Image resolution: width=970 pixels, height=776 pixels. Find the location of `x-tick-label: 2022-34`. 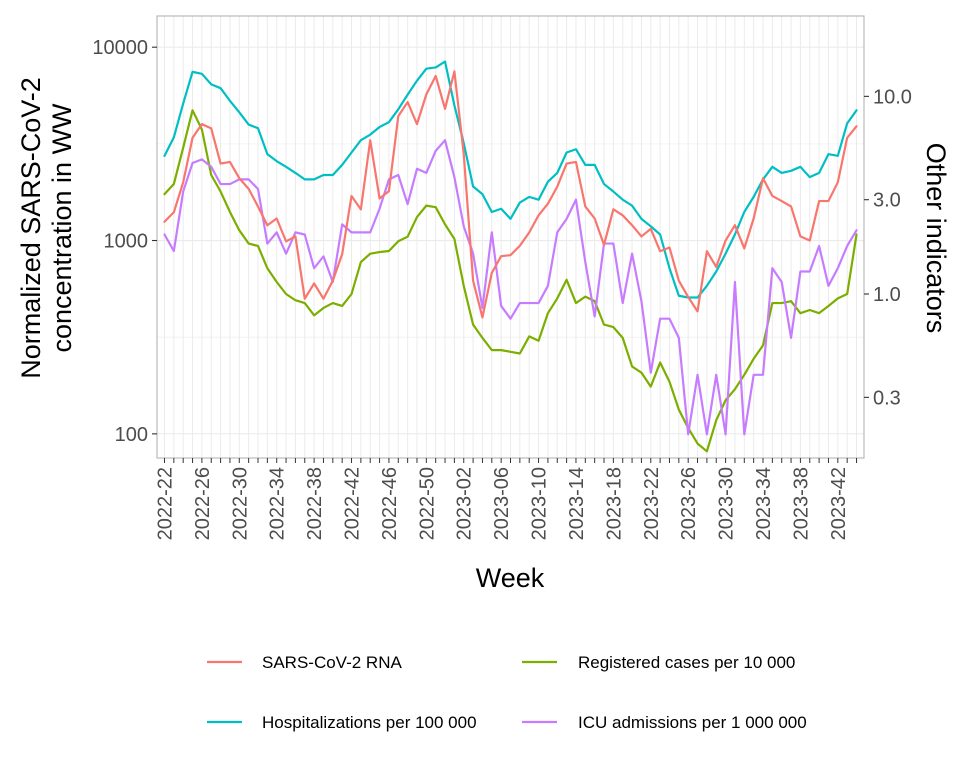

x-tick-label: 2022-34 is located at coordinates (278, 503).